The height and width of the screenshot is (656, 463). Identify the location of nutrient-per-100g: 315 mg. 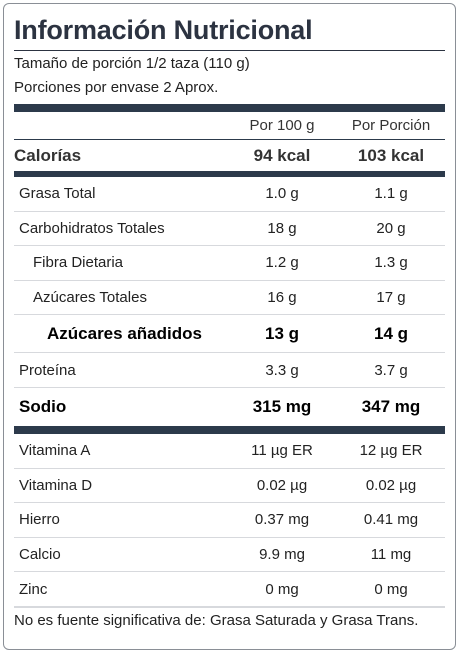
(282, 406).